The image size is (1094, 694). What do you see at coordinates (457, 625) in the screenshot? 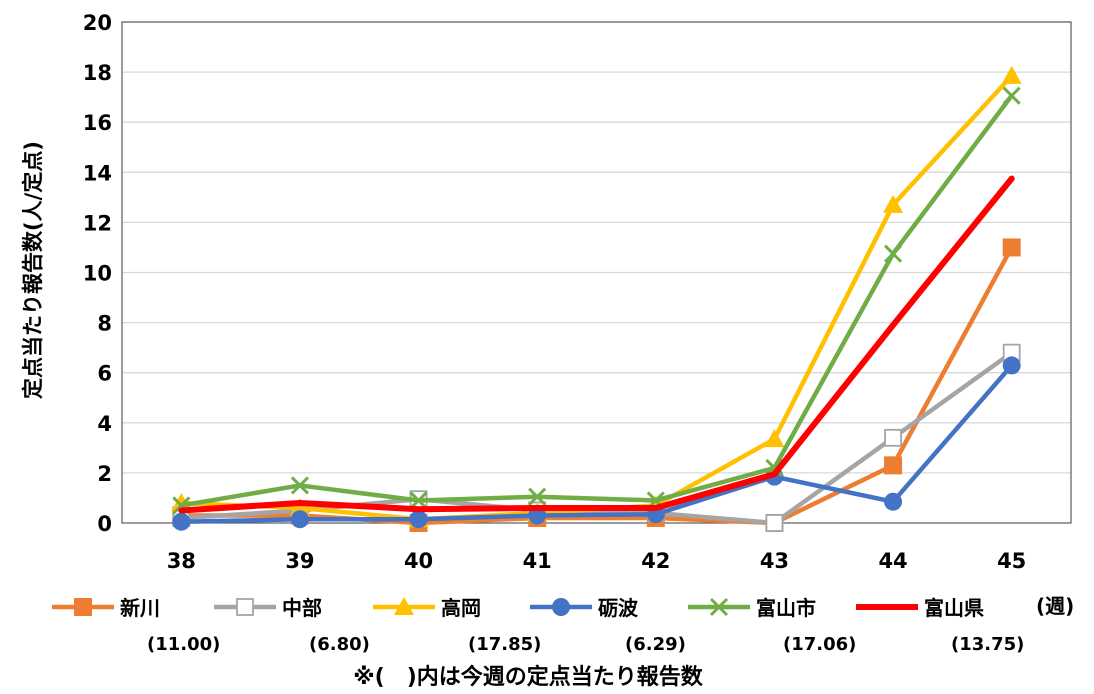
I see `legend-item: 高岡 (17.85)` at bounding box center [457, 625].